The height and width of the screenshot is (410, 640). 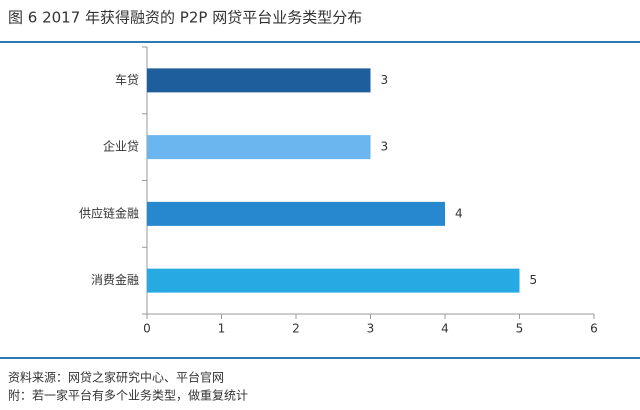 I want to click on chart-title: 图 6 2017 年获得融资的 P2P 网贷平台业务类型分布, so click(x=185, y=18).